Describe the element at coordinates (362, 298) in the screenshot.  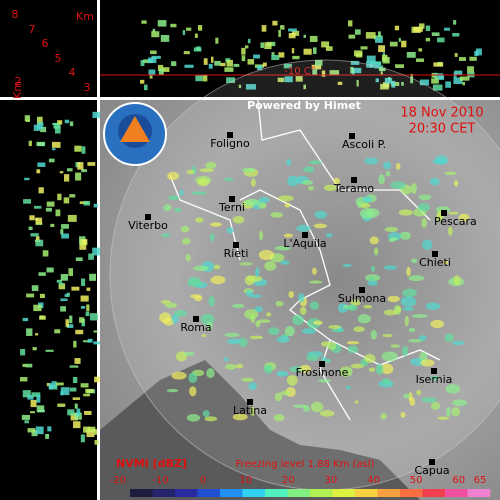
I see `city-label: Sulmona` at that location.